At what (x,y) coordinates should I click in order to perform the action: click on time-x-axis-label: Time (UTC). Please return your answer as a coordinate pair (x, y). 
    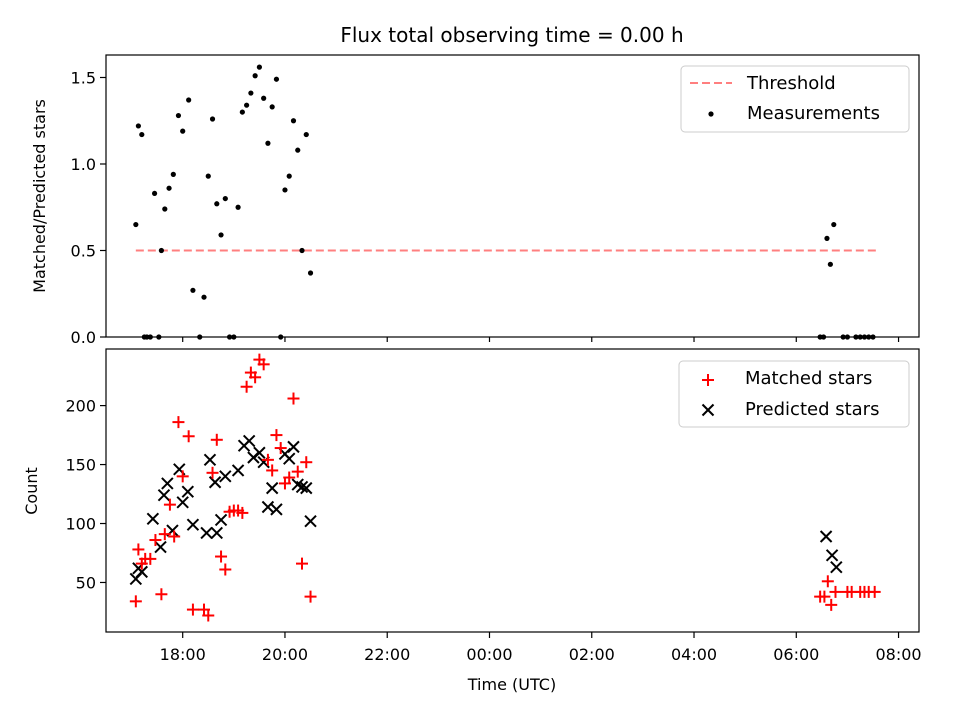
    Looking at the image, I should click on (511, 684).